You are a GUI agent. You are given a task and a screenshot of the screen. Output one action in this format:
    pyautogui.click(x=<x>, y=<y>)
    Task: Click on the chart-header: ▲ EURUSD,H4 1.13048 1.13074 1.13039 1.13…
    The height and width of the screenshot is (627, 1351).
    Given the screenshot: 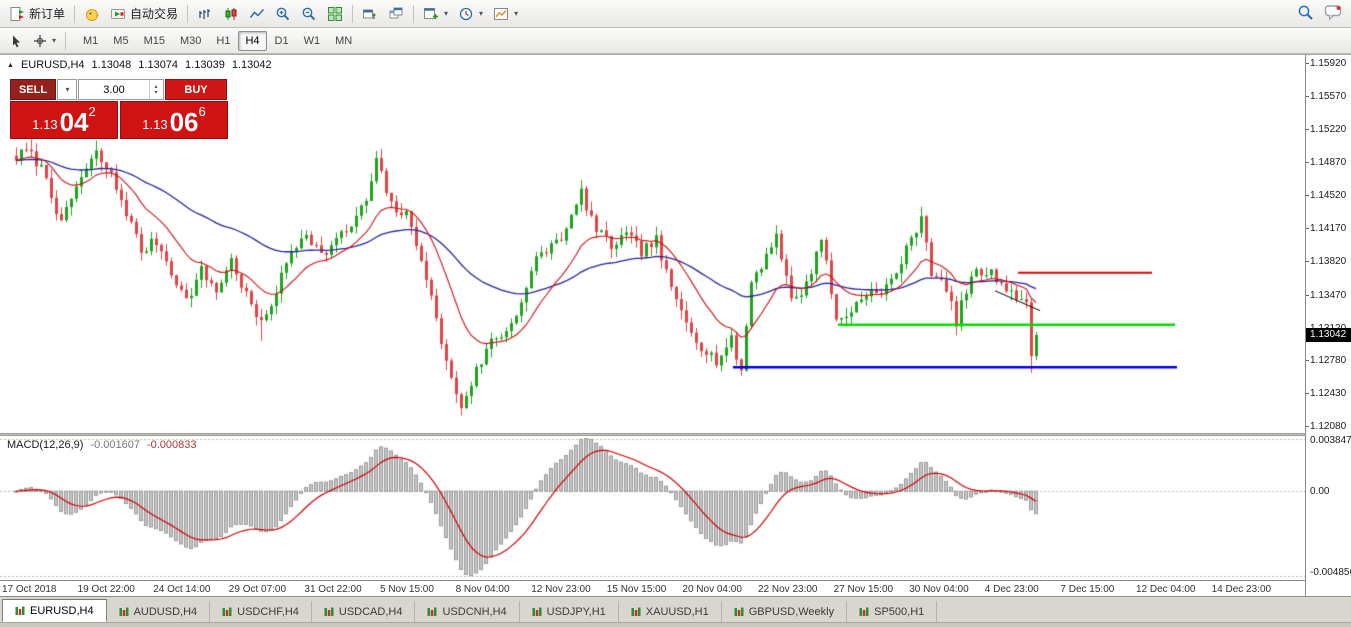 What is the action you would take?
    pyautogui.click(x=139, y=65)
    